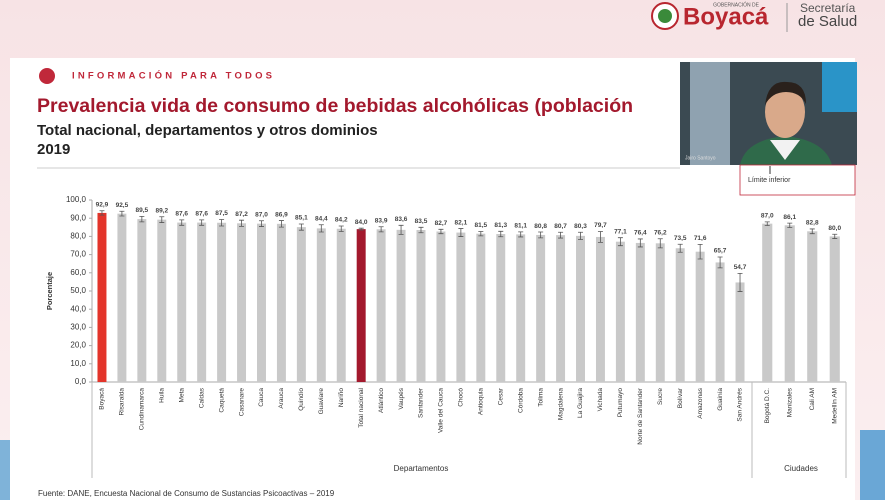 The image size is (885, 500). Describe the element at coordinates (381, 400) in the screenshot. I see `x-tick-label: Atlántico` at that location.